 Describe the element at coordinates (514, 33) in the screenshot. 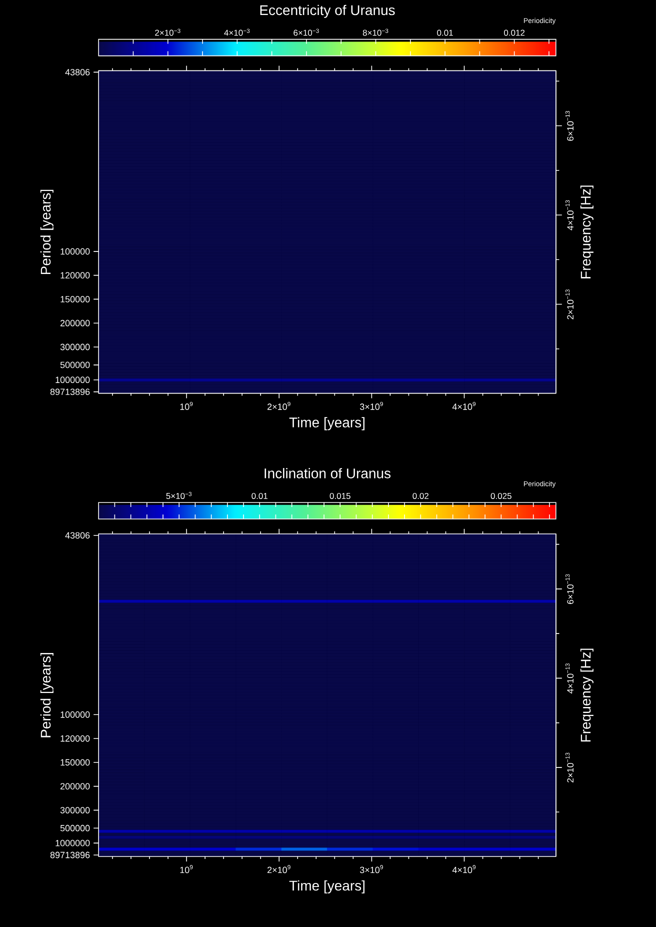

I see `color-bar-label: 0.012` at that location.